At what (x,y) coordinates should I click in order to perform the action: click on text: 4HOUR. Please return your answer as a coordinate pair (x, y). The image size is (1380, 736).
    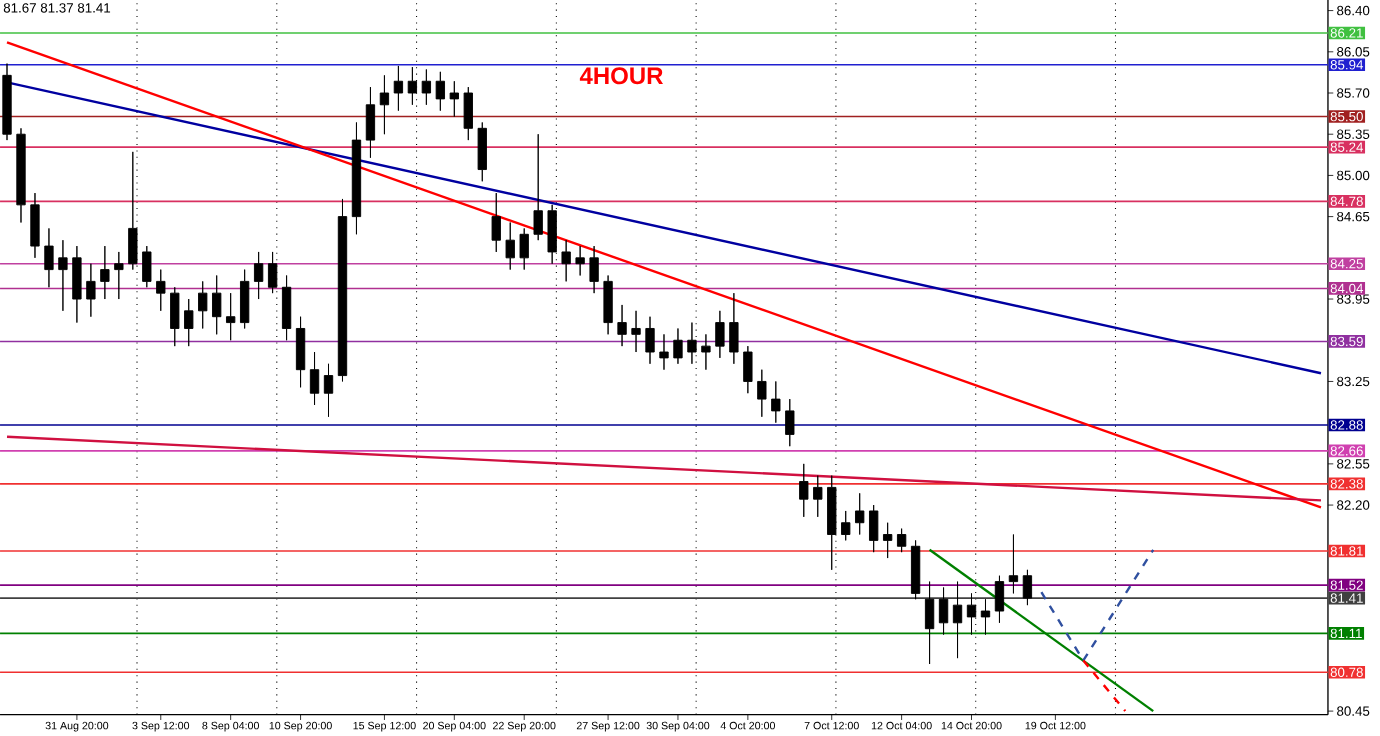
    Looking at the image, I should click on (621, 76).